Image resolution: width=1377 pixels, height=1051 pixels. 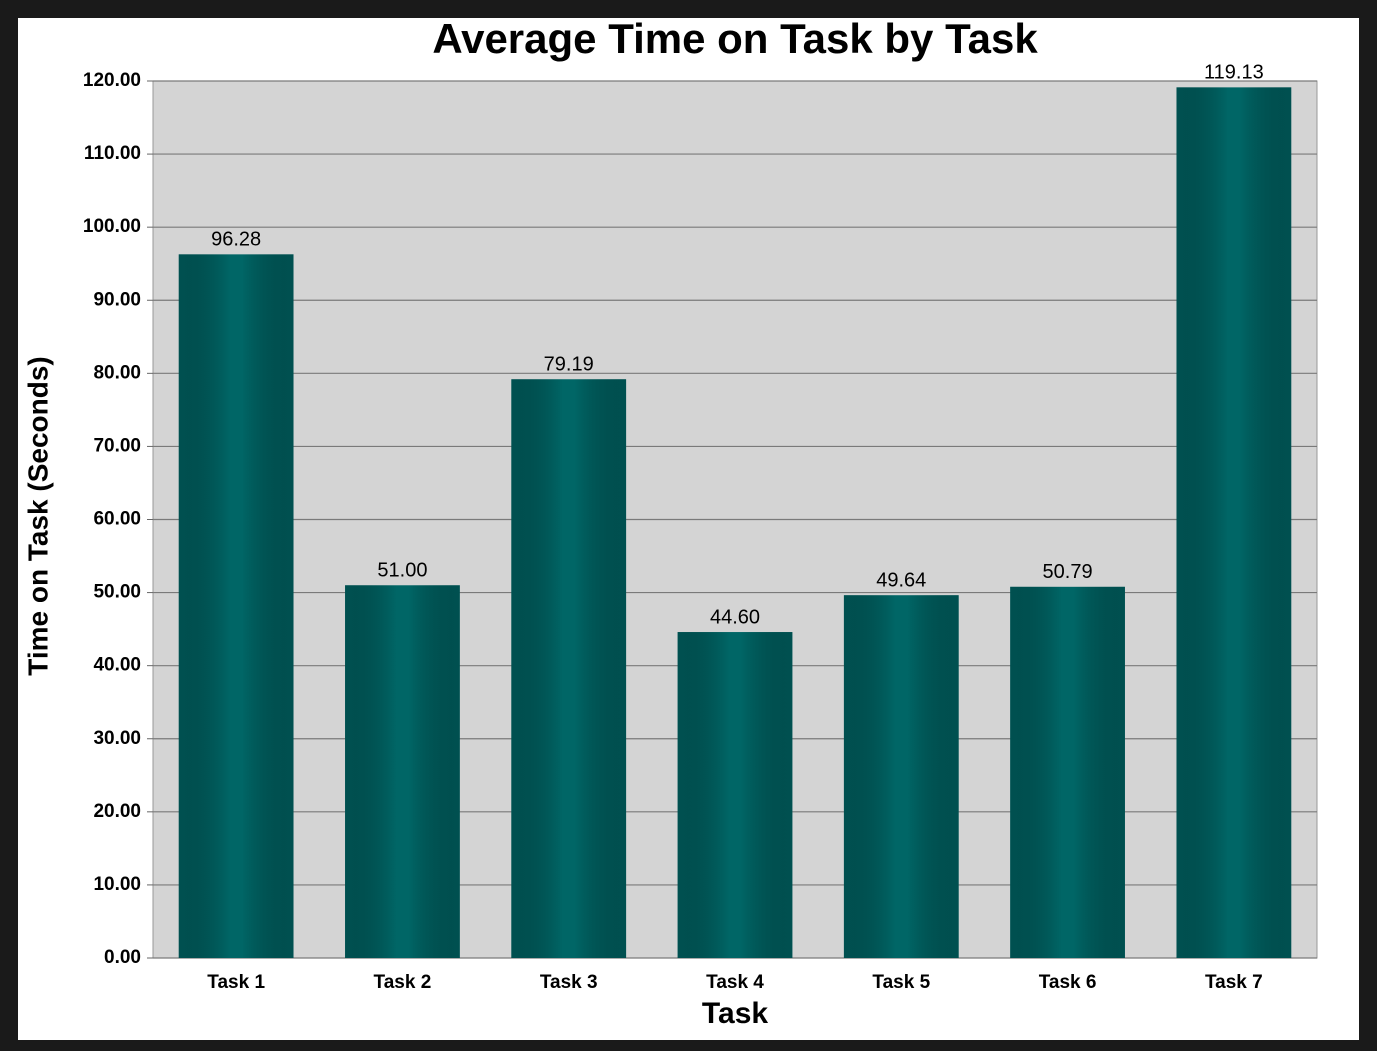 I want to click on y-tick-label: 120.00, so click(x=112, y=80).